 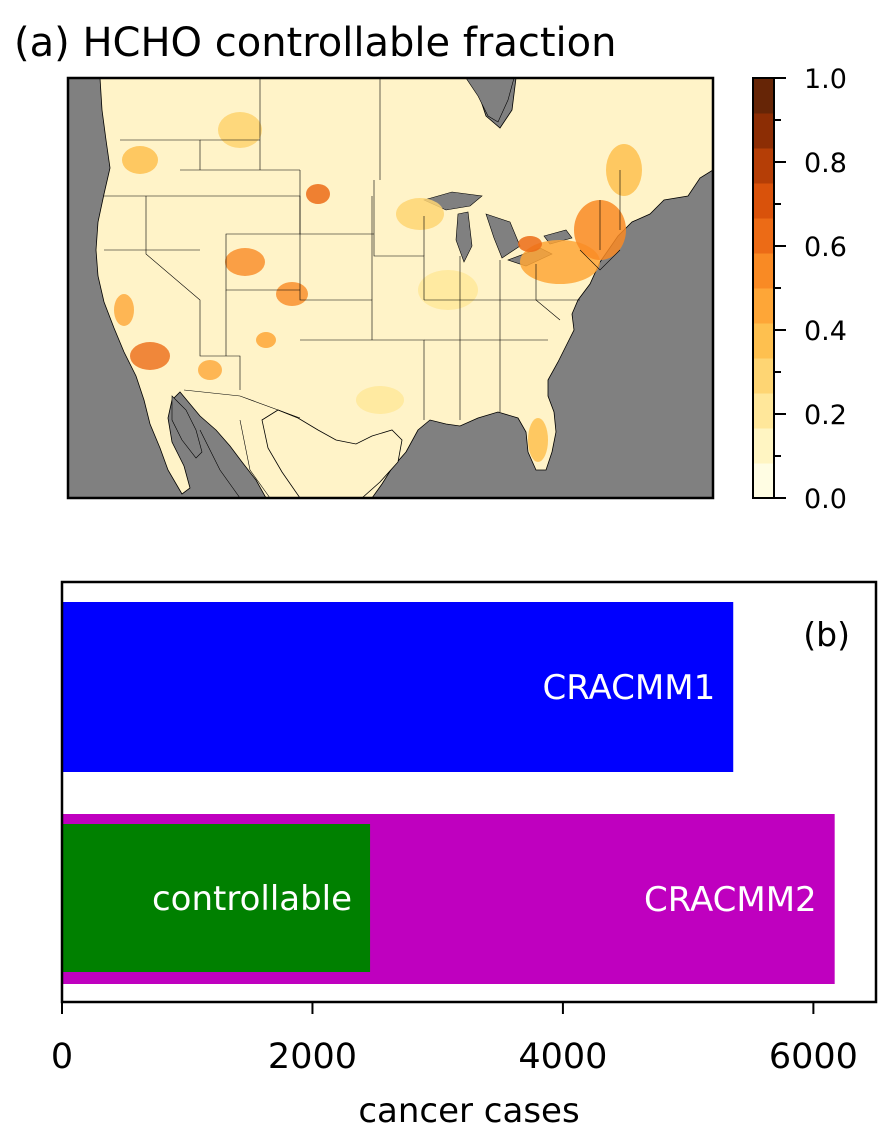 What do you see at coordinates (62, 1057) in the screenshot?
I see `x-tick-label: 0` at bounding box center [62, 1057].